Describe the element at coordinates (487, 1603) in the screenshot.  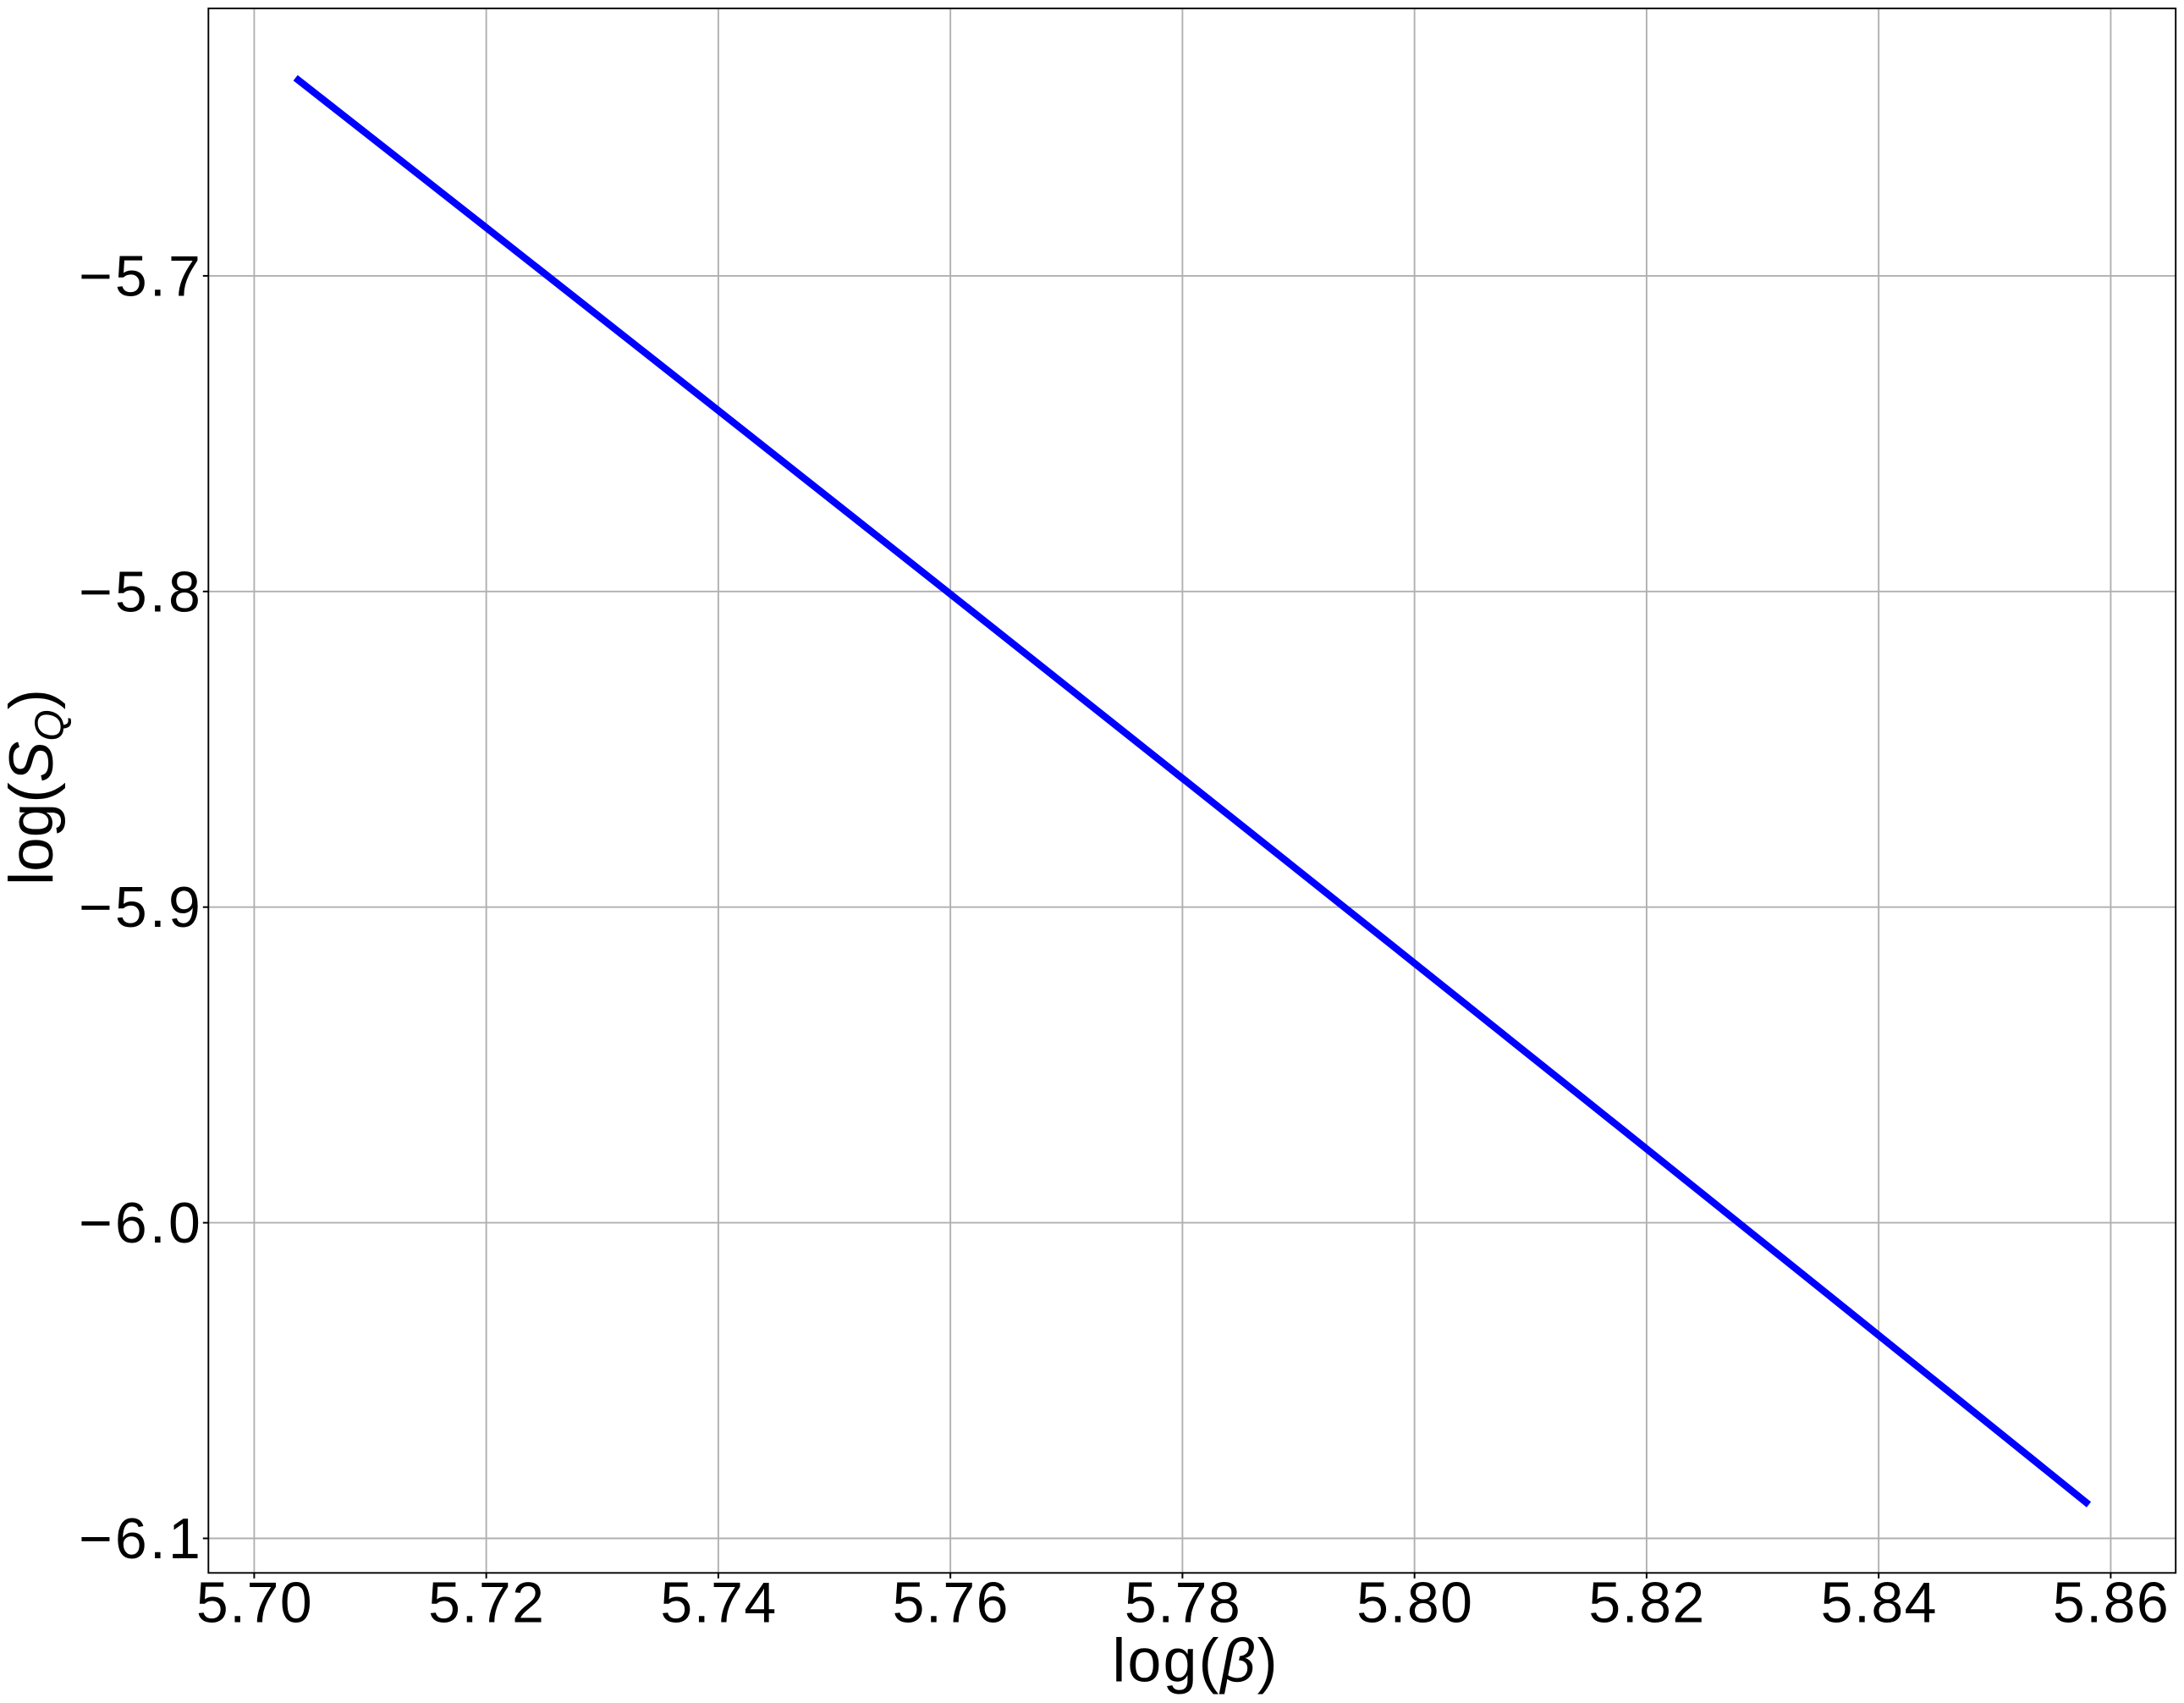
I see `svg-text: 5.72` at that location.